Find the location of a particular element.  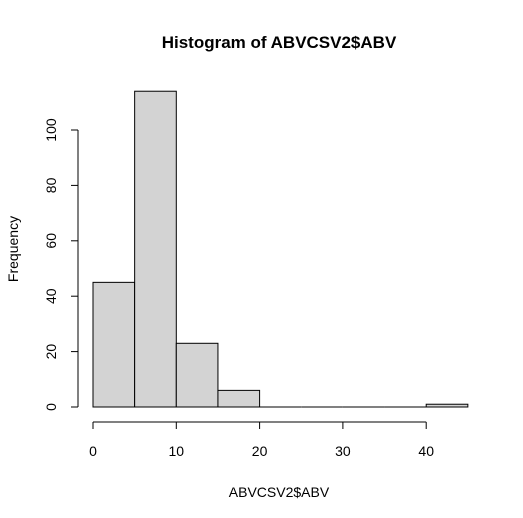

x-tick-label: 10 is located at coordinates (177, 451).